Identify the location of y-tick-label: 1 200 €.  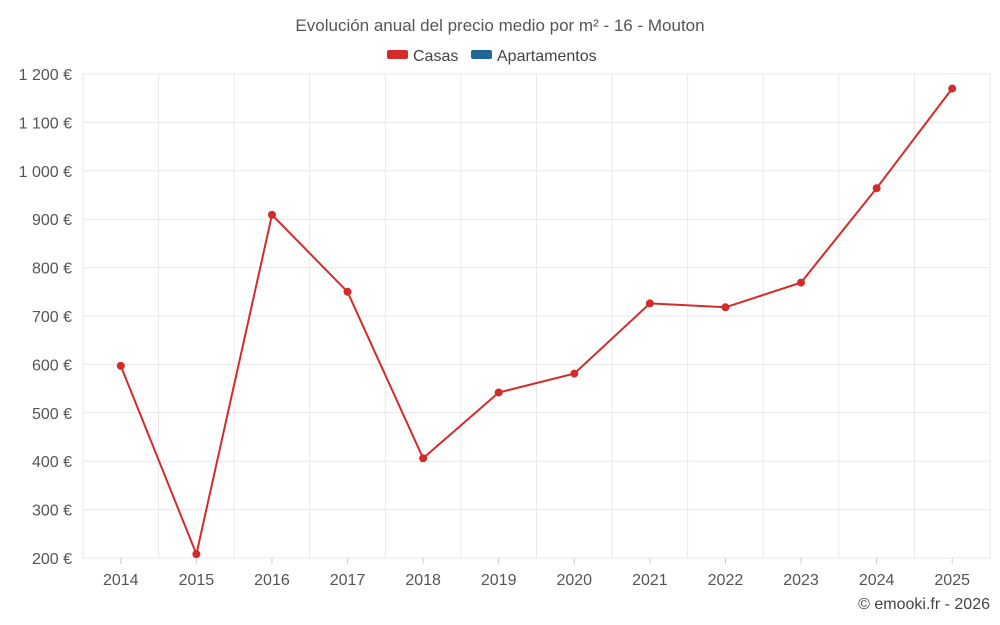
(45, 75).